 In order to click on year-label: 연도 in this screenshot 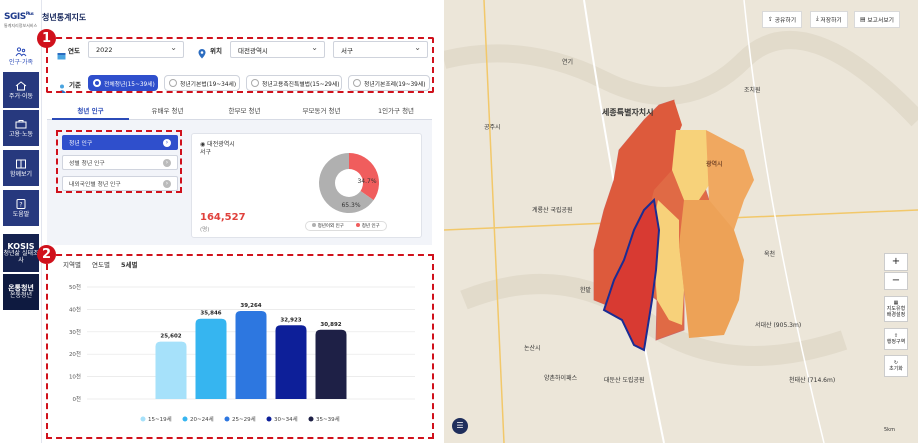, I will do `click(74, 51)`.